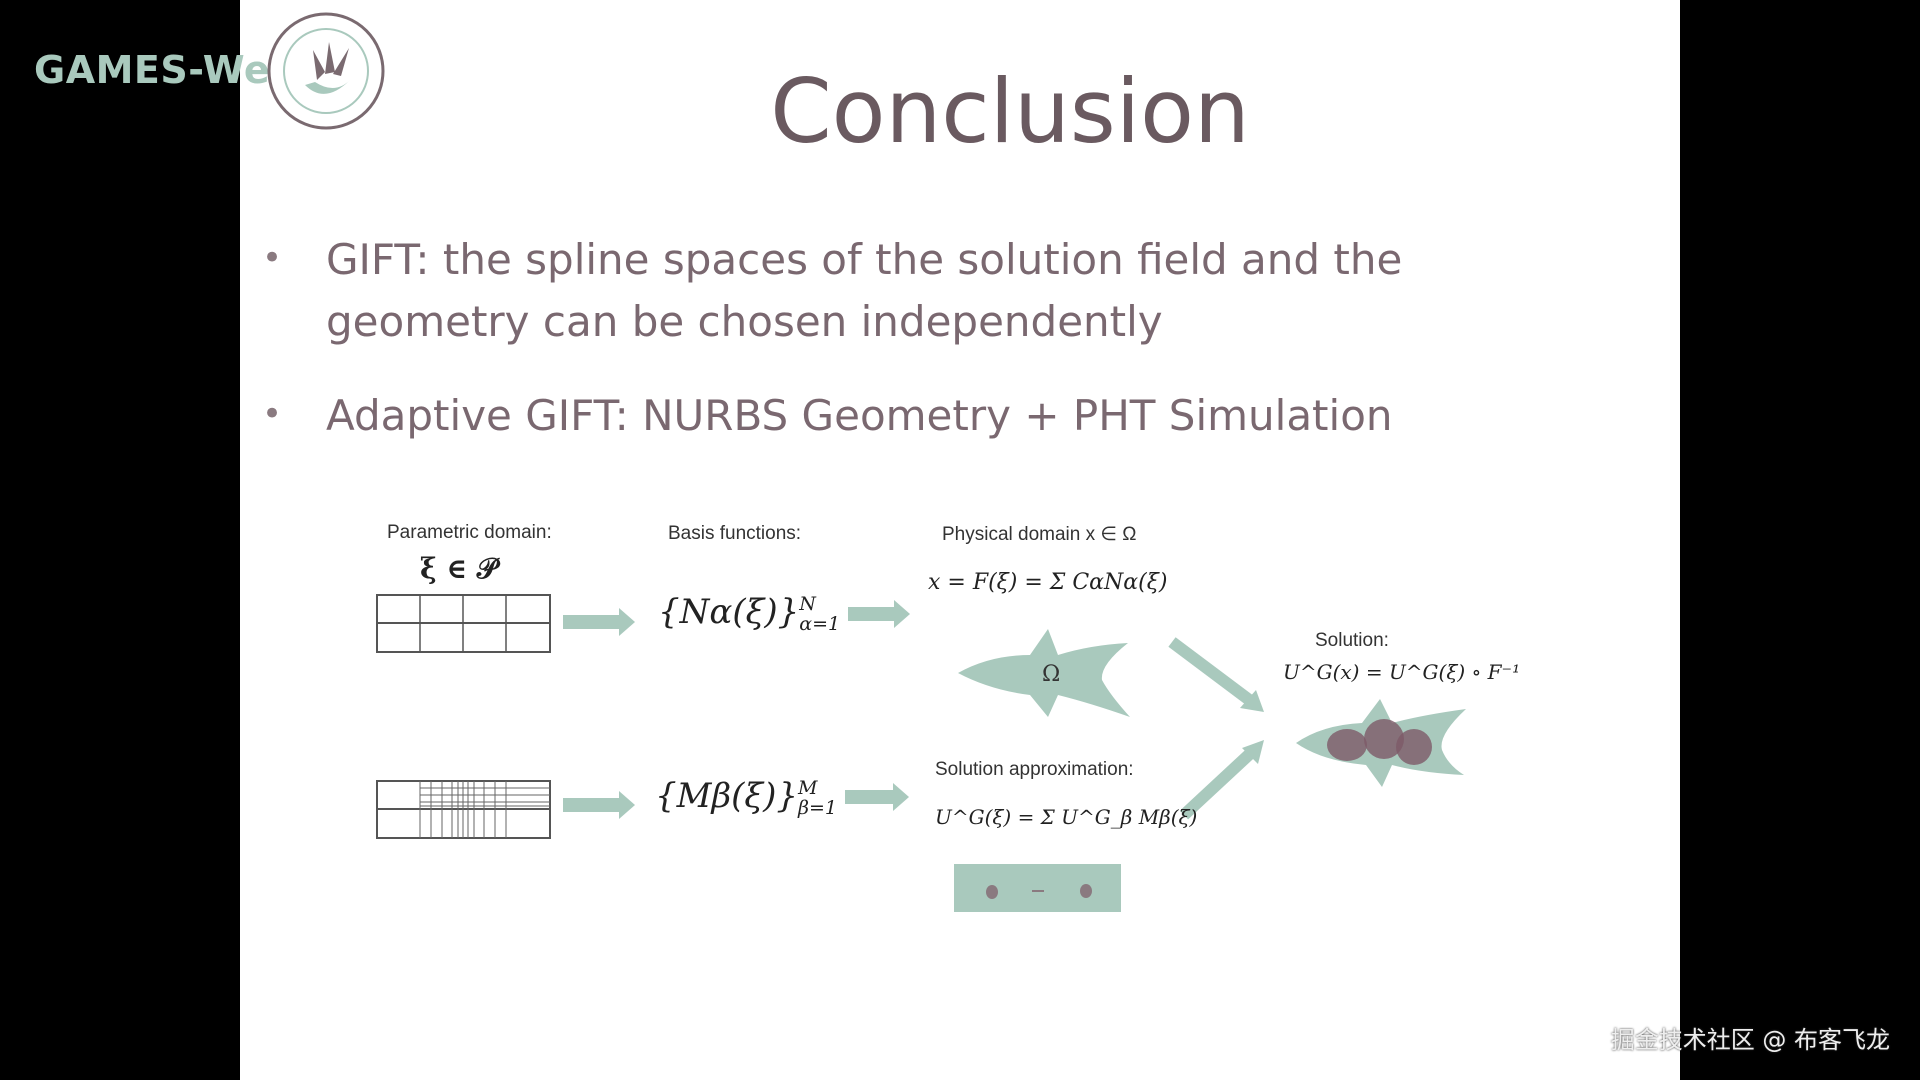 This screenshot has height=1080, width=1920. I want to click on solution-approximation-label: Solution approximation:, so click(1034, 769).